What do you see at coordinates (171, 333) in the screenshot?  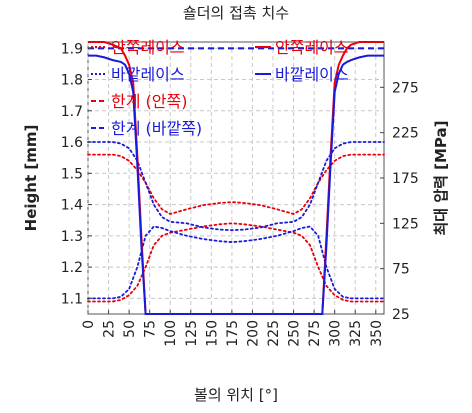 I see `x-tick-label: 100` at bounding box center [171, 333].